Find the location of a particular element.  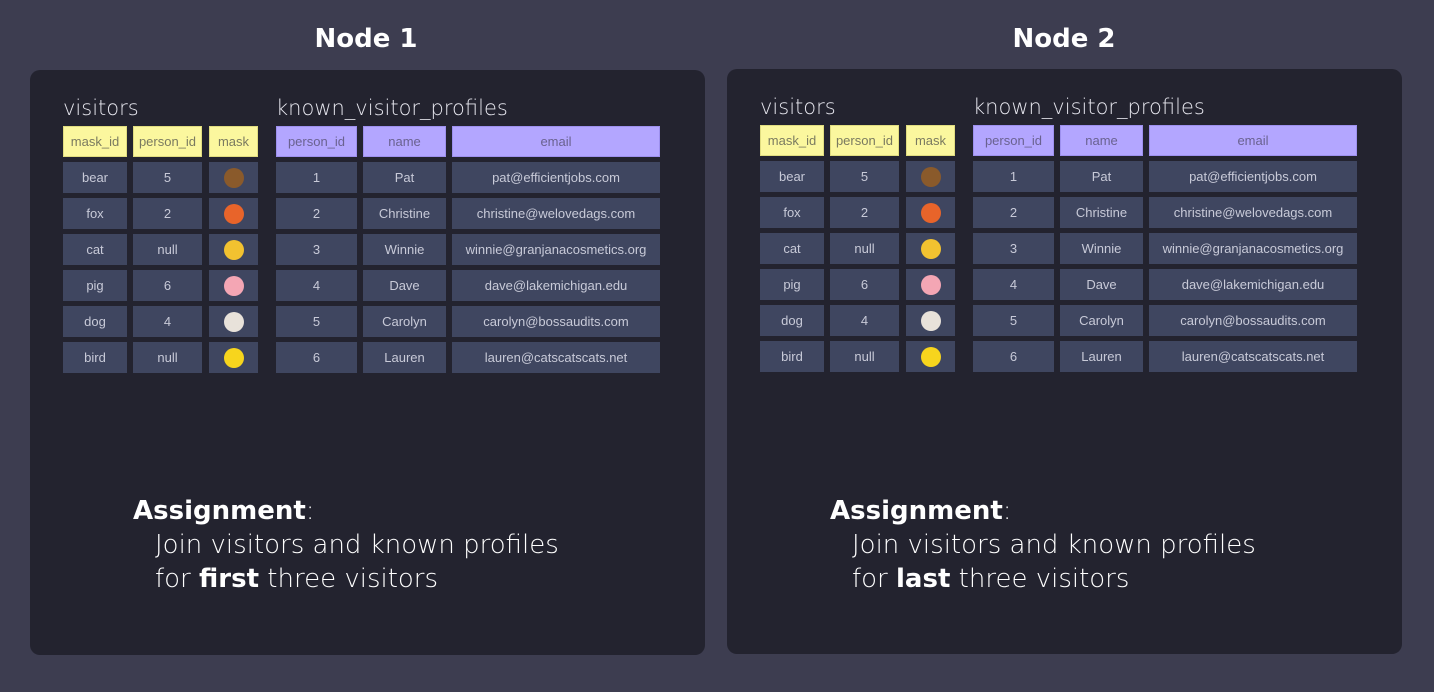

visitors-cell-person-id: 6 is located at coordinates (864, 284).